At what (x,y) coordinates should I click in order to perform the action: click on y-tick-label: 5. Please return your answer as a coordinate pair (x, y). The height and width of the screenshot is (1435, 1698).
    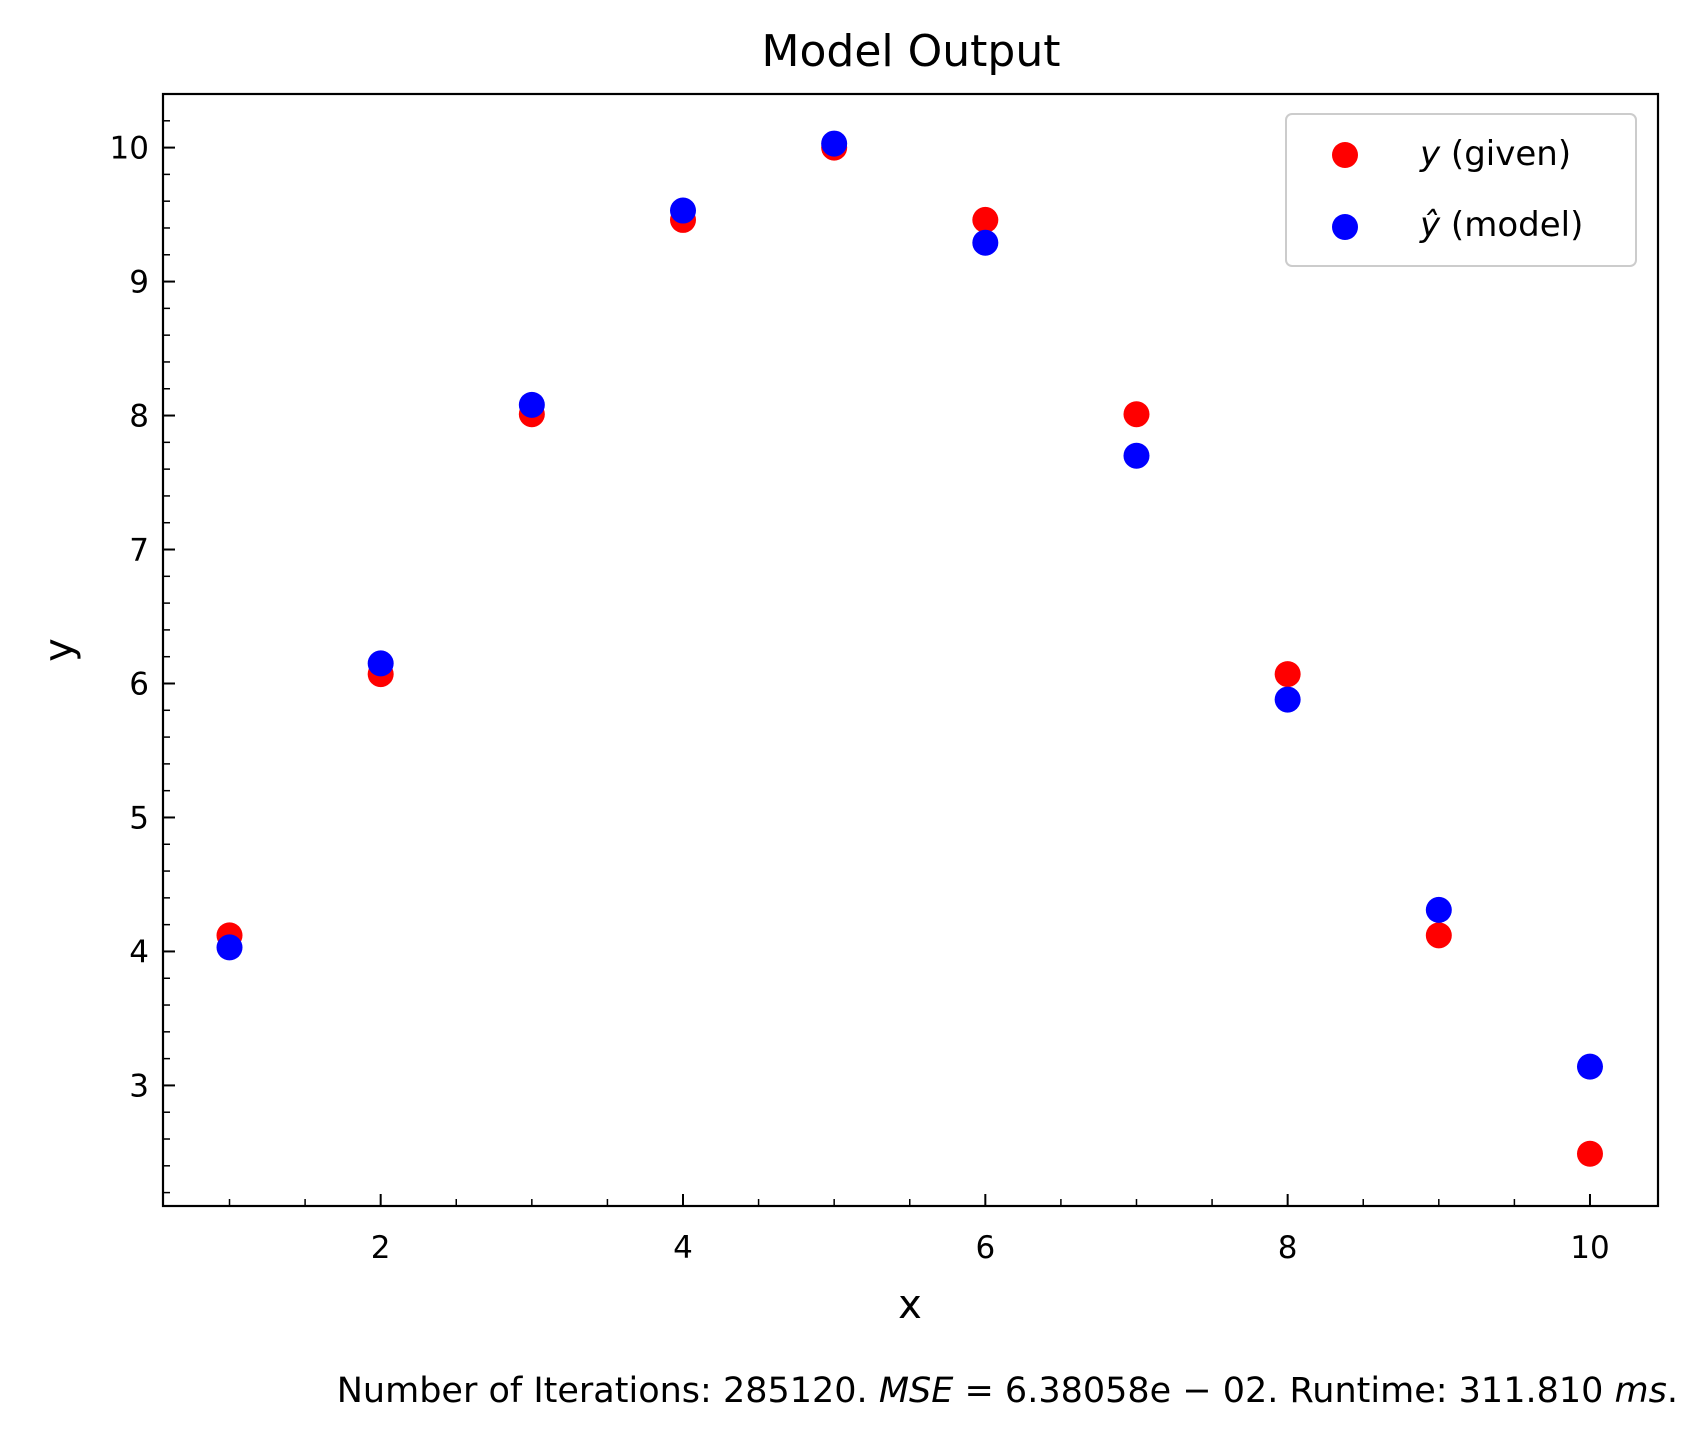
    Looking at the image, I should click on (139, 818).